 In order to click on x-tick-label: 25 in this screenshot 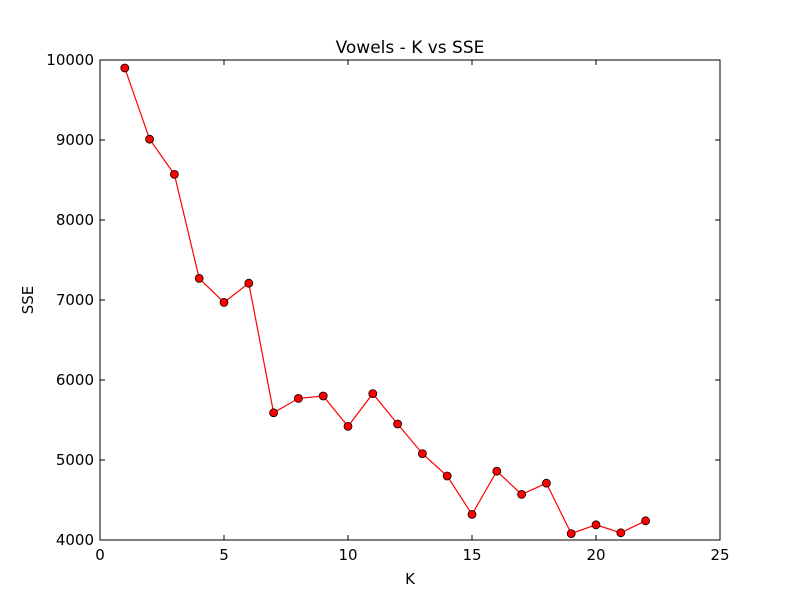, I will do `click(719, 555)`.